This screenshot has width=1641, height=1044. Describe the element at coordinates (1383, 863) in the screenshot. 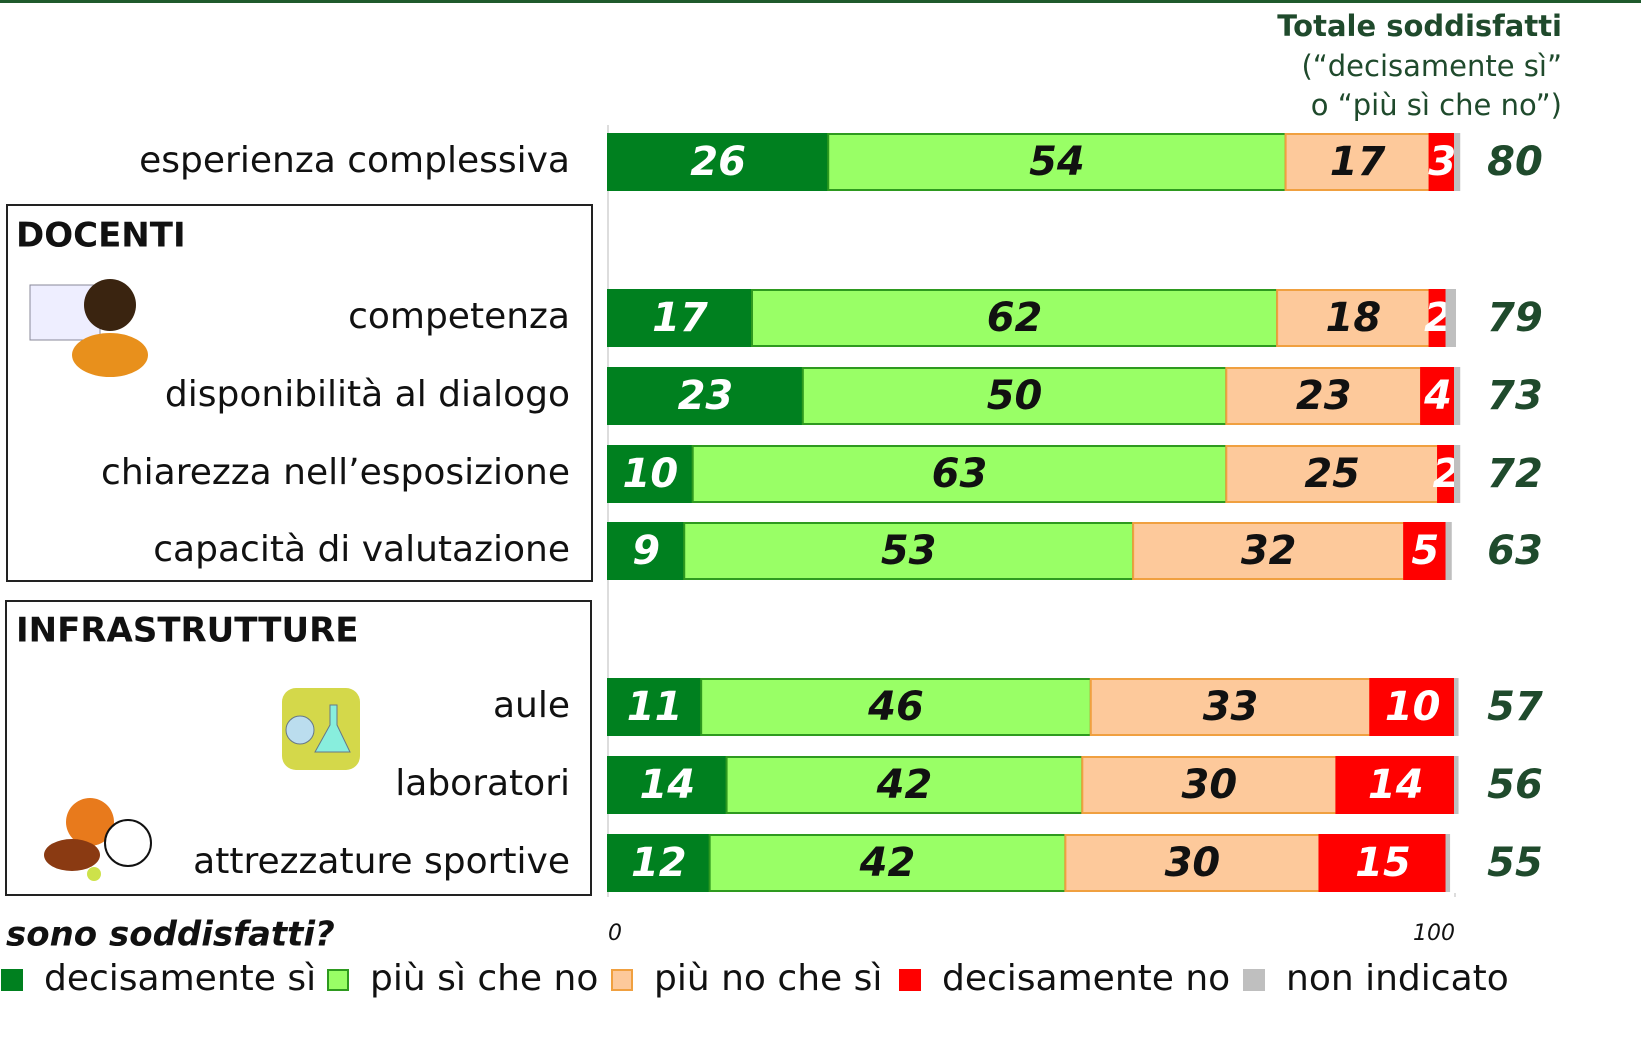

I see `data-label: 15` at that location.